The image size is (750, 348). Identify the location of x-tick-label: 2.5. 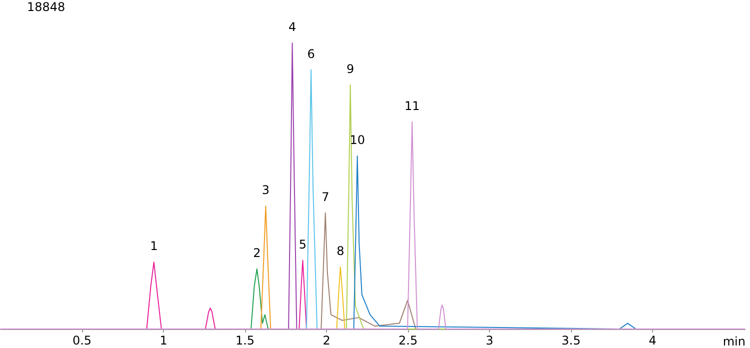
(408, 341).